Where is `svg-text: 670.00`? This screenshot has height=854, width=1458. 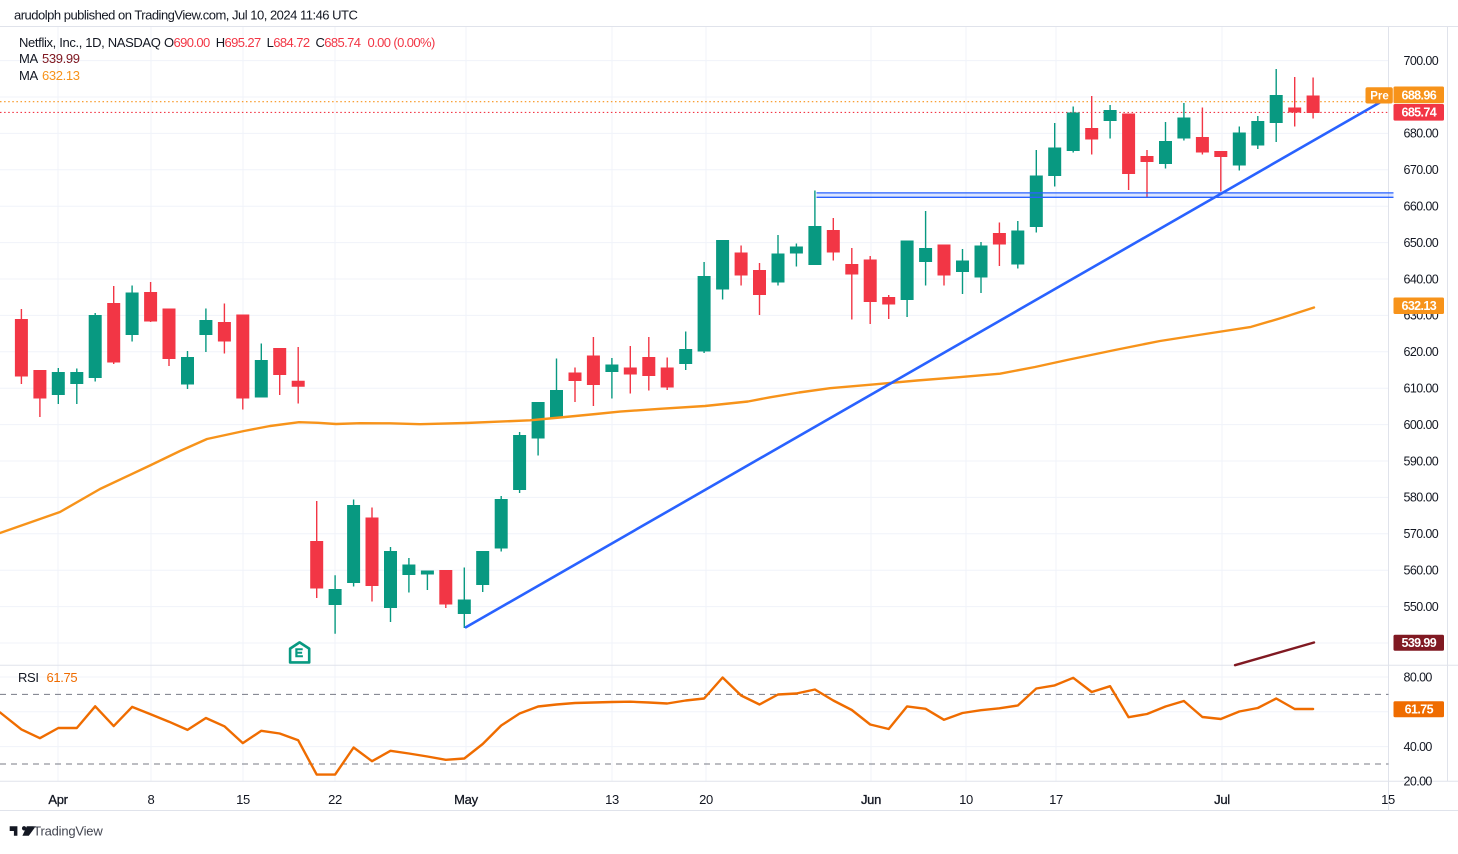
svg-text: 670.00 is located at coordinates (1421, 170).